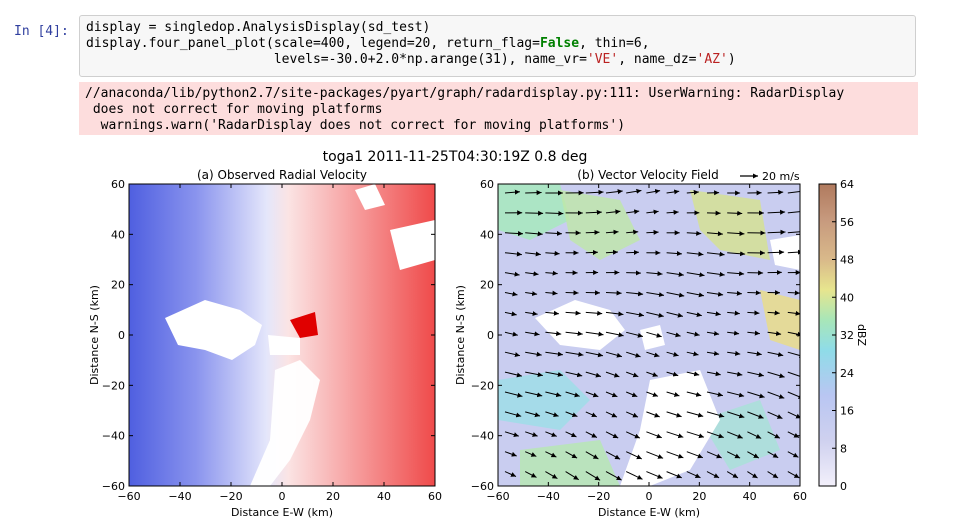  I want to click on x-tick-label: −60, so click(128, 496).